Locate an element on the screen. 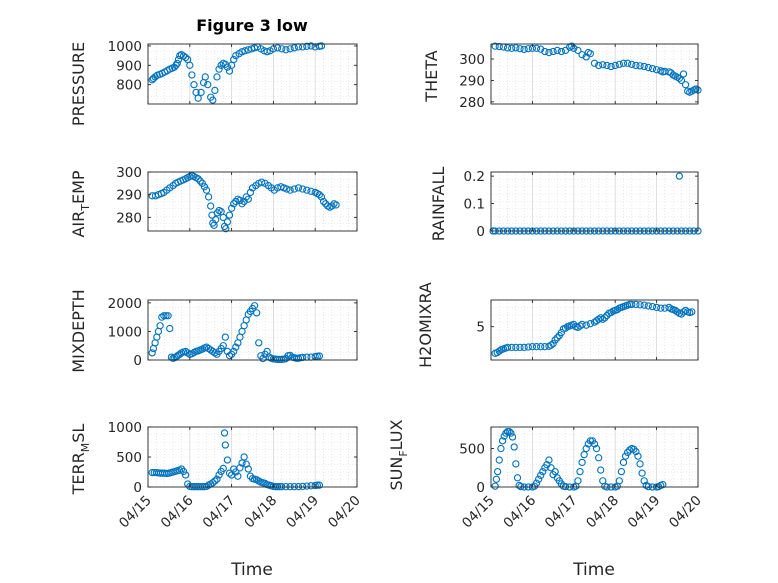 This screenshot has height=583, width=778. terr-msl-ytick-label: 1000 is located at coordinates (125, 428).